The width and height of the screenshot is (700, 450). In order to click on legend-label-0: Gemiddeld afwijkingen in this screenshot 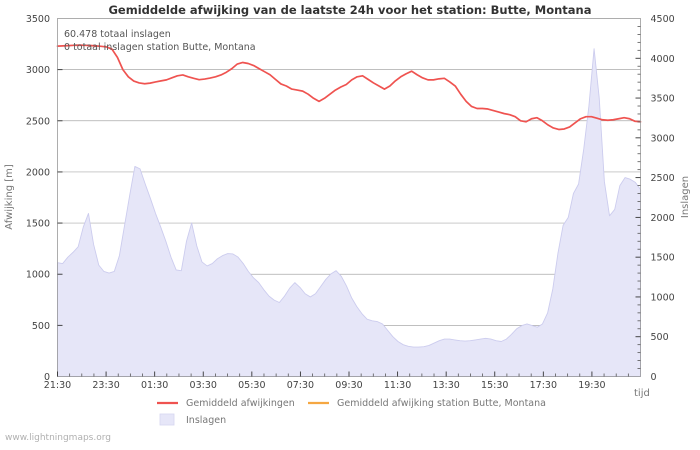, I will do `click(240, 403)`.